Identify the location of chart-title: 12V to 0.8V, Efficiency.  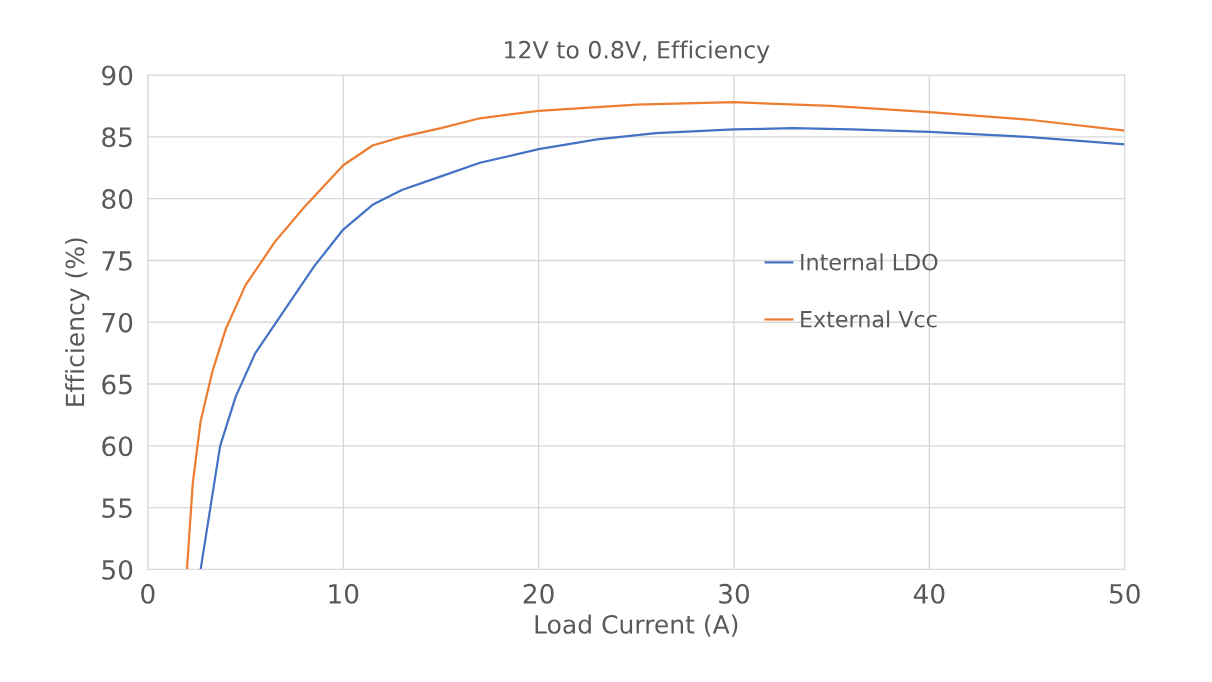
(637, 52).